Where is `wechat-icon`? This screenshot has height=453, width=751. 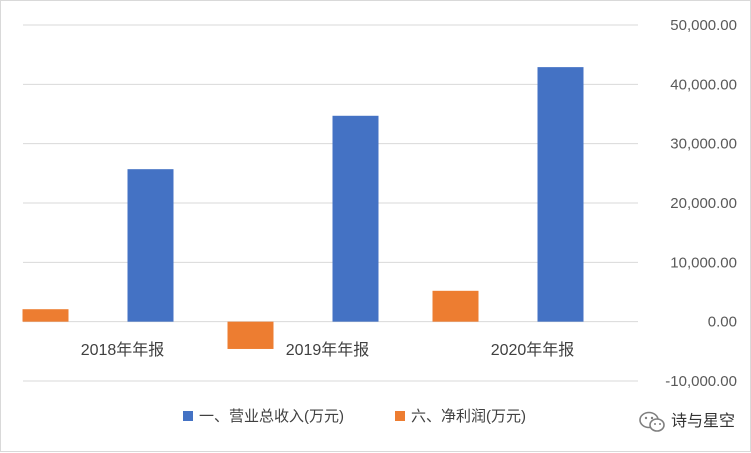
wechat-icon is located at coordinates (652, 421).